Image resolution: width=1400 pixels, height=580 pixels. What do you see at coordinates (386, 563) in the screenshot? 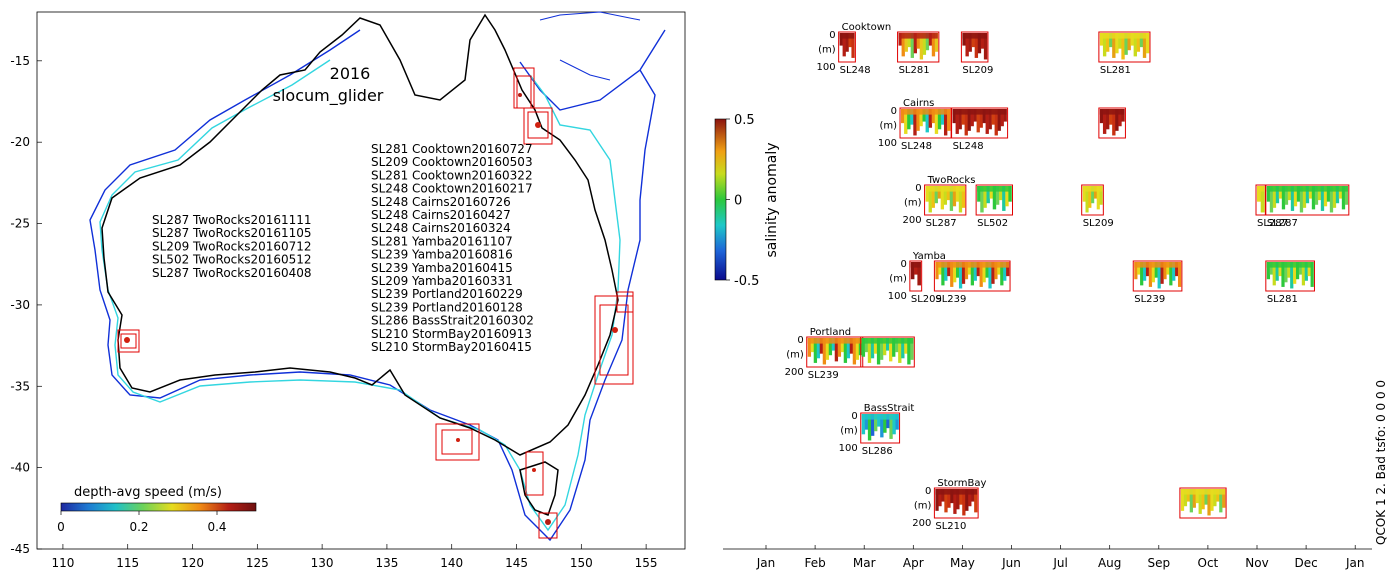
I see `map-x-tick-label: 135` at bounding box center [386, 563].